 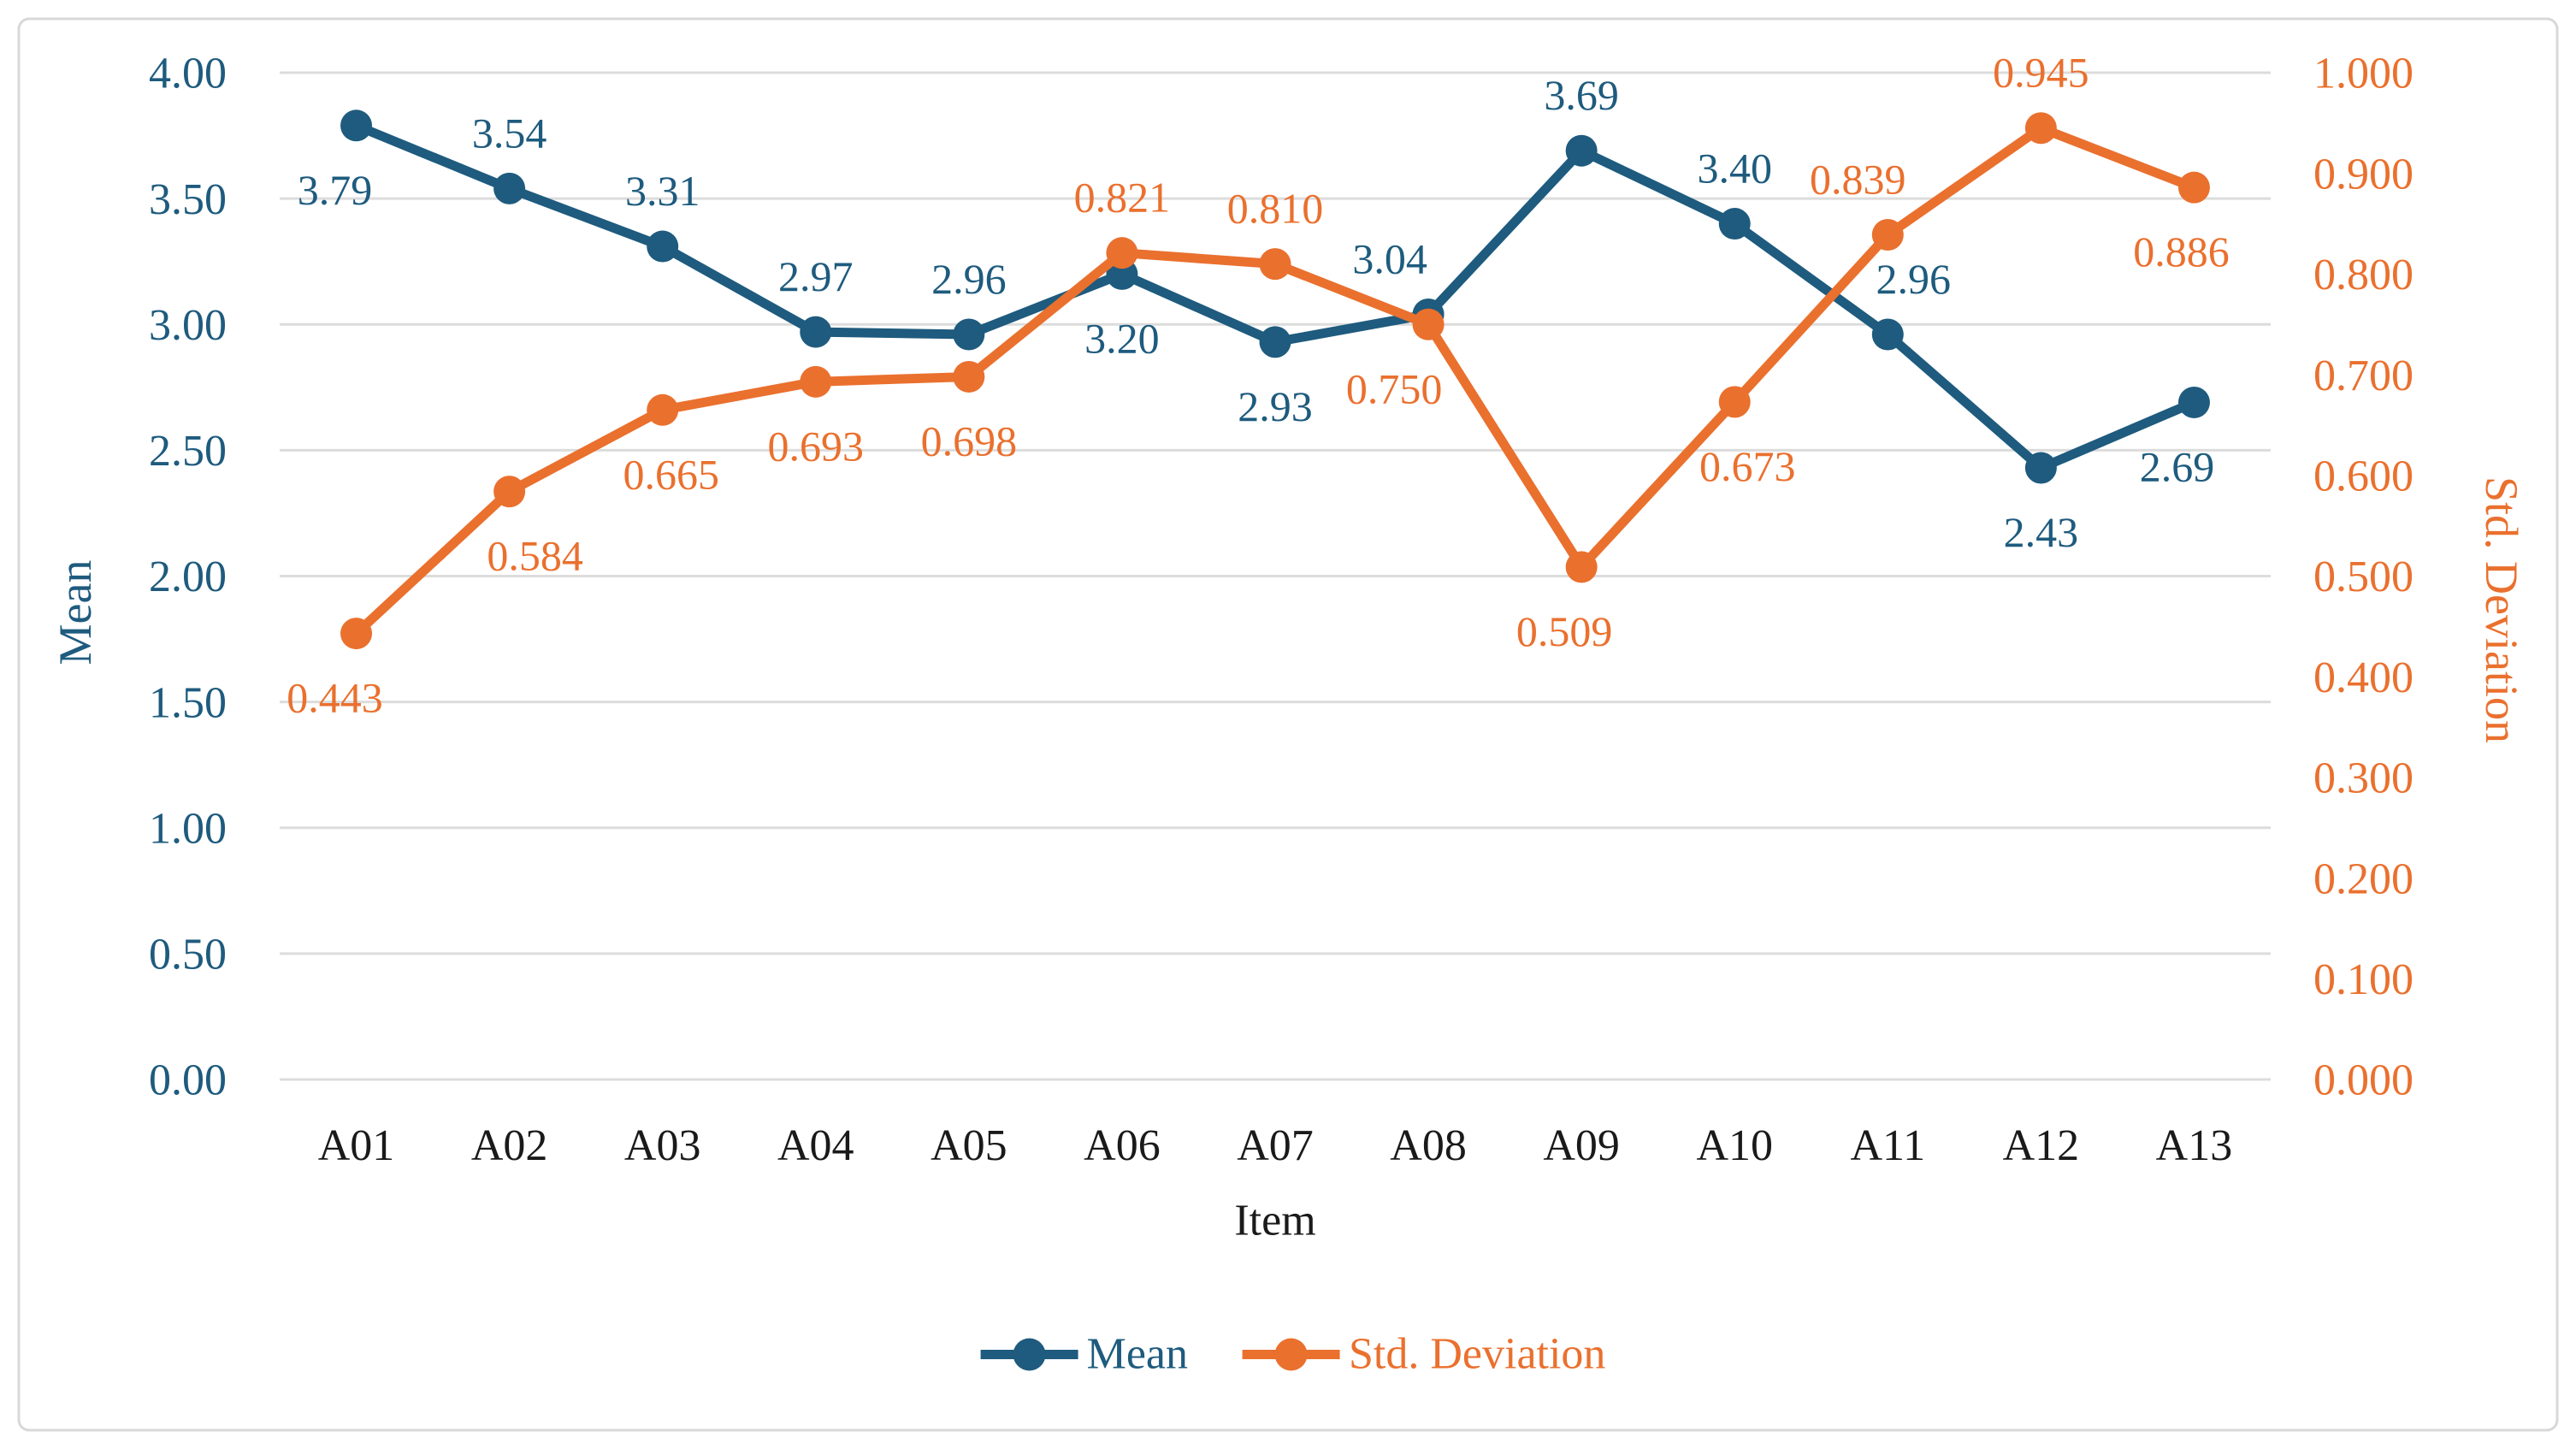 What do you see at coordinates (2177, 466) in the screenshot?
I see `mean-data-label-A13: 2.69` at bounding box center [2177, 466].